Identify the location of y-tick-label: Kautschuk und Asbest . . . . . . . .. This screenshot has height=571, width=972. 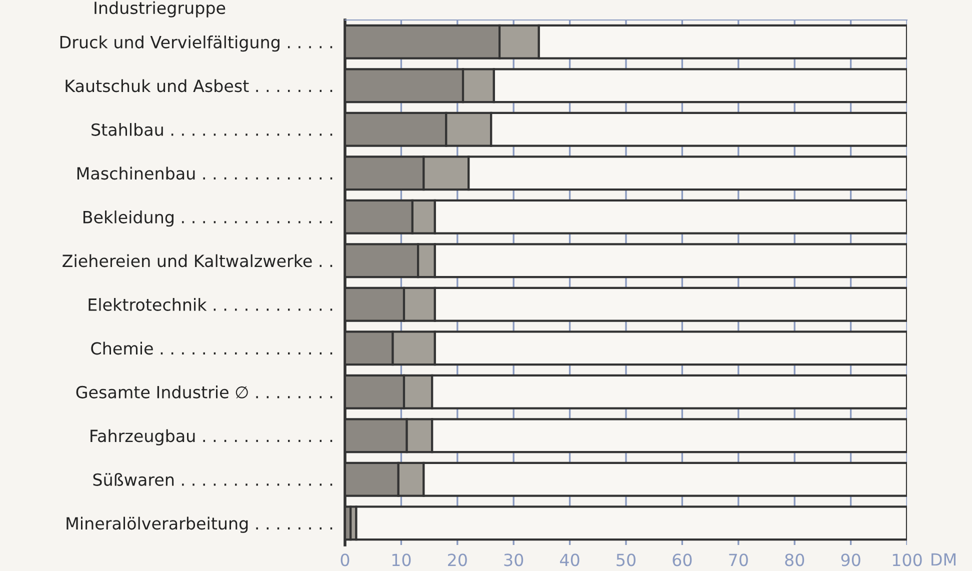
(199, 85).